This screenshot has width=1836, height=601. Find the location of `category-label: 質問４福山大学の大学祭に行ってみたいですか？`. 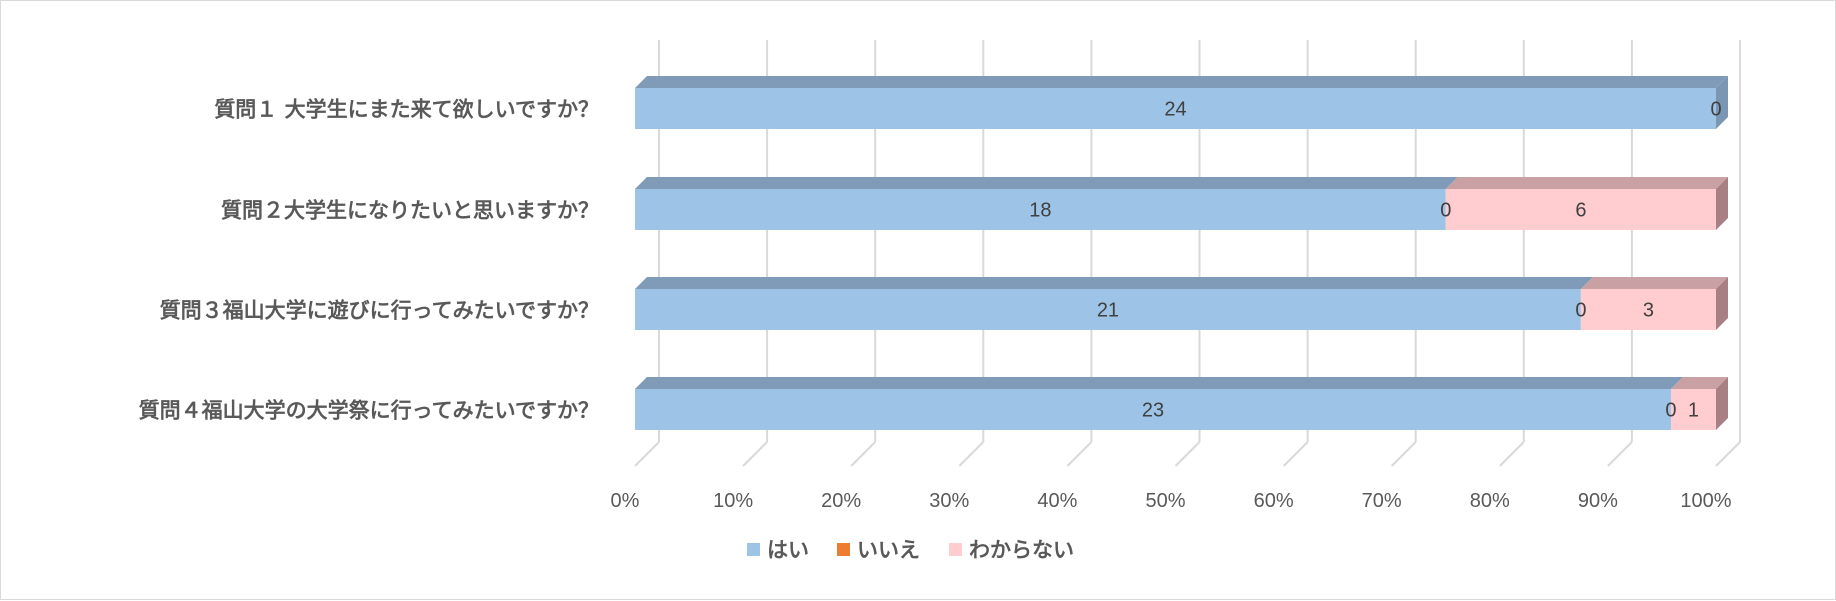

category-label: 質問４福山大学の大学祭に行ってみたいですか？ is located at coordinates (369, 411).